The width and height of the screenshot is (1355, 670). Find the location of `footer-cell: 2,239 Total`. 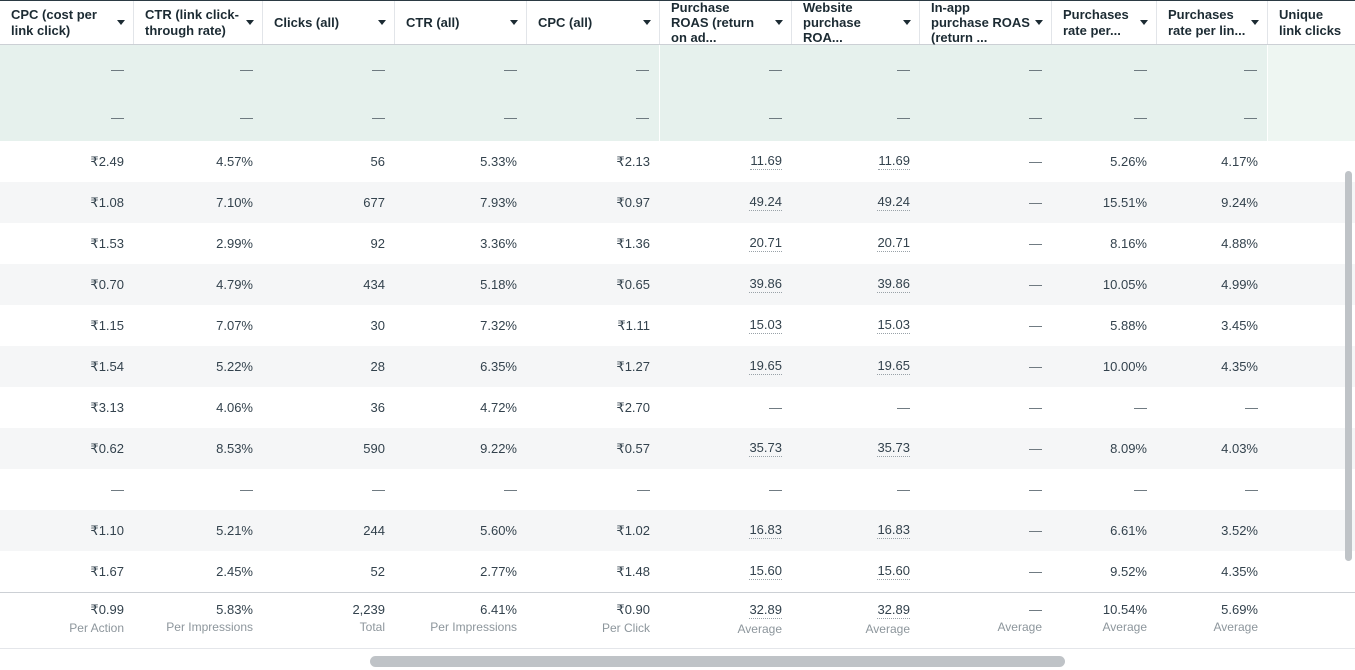

footer-cell: 2,239 Total is located at coordinates (329, 620).